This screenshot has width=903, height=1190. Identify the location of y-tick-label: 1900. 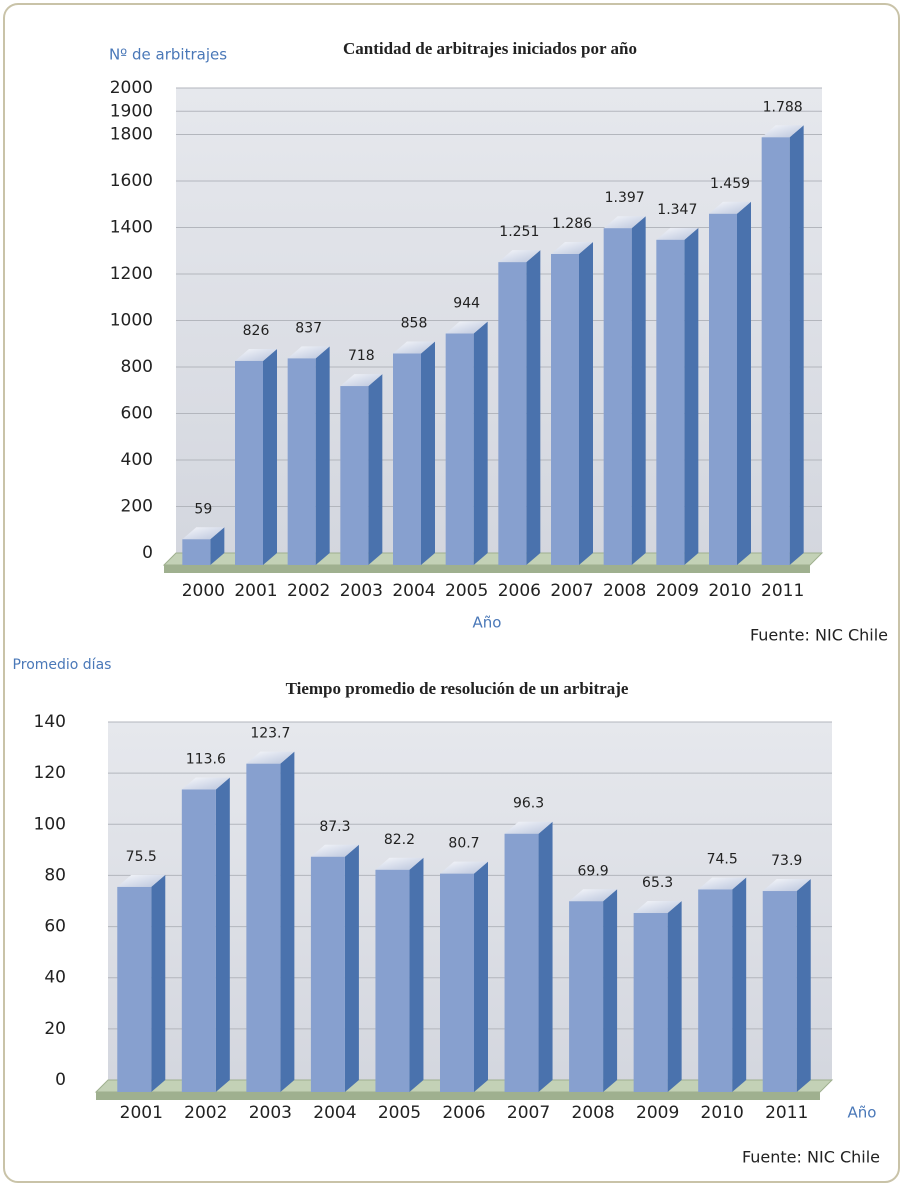
(131, 111).